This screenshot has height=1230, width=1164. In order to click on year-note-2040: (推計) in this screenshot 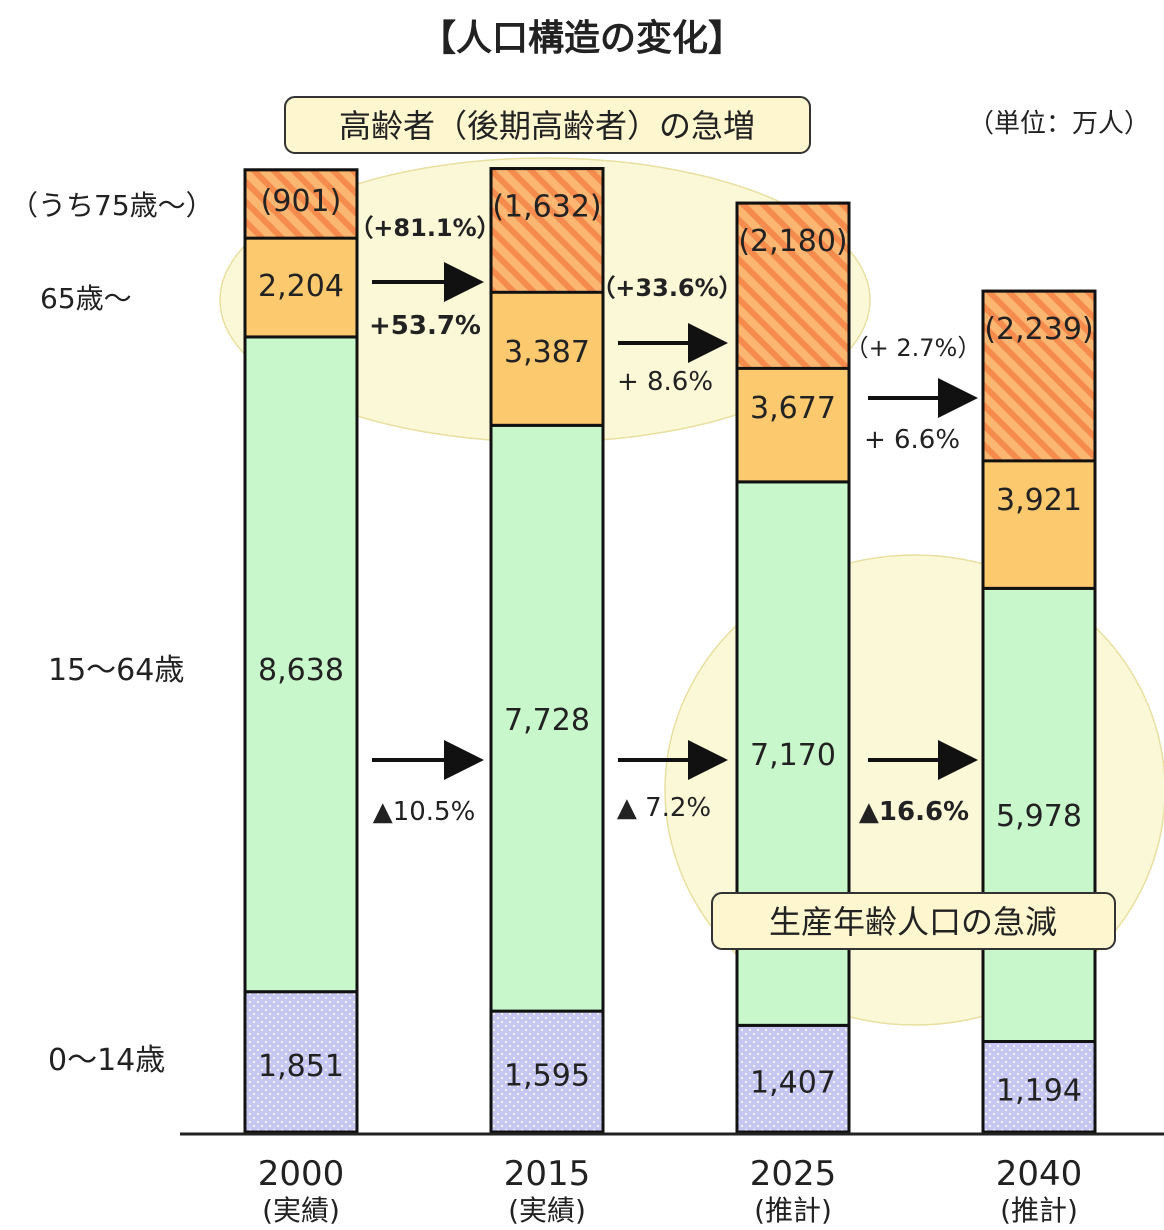, I will do `click(1039, 1210)`.